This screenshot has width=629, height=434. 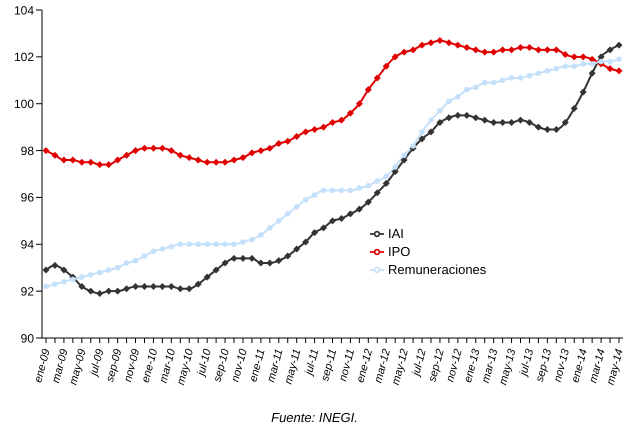 I want to click on legend-label: IPO, so click(x=399, y=251).